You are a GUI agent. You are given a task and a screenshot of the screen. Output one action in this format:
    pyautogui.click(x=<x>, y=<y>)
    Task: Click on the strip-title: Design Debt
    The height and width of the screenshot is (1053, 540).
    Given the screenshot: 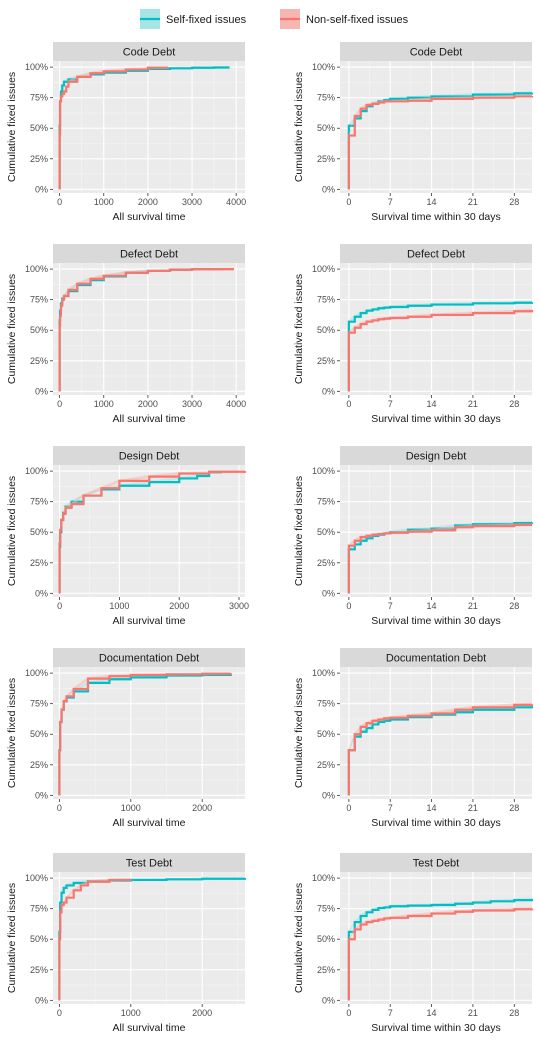 What is the action you would take?
    pyautogui.click(x=436, y=457)
    